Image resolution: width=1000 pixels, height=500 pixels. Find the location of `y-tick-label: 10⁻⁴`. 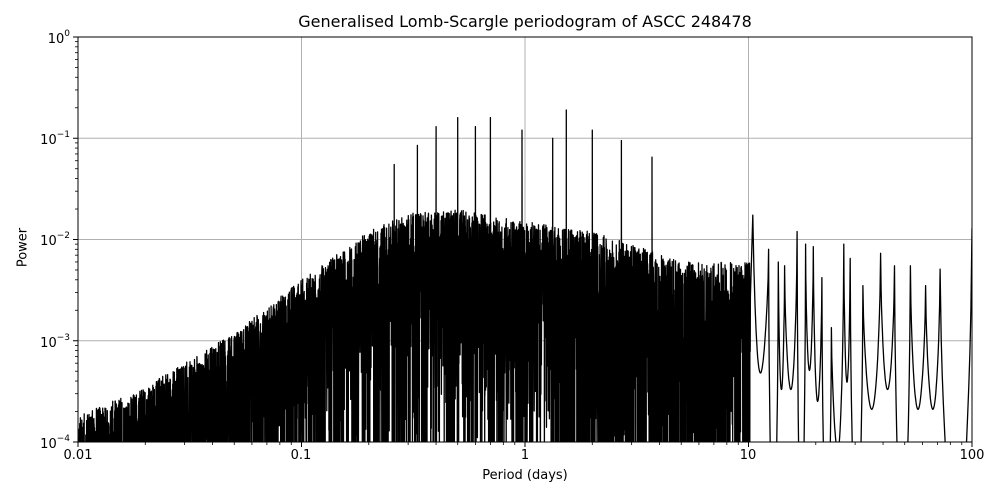

y-tick-label: 10⁻⁴ is located at coordinates (55, 443).